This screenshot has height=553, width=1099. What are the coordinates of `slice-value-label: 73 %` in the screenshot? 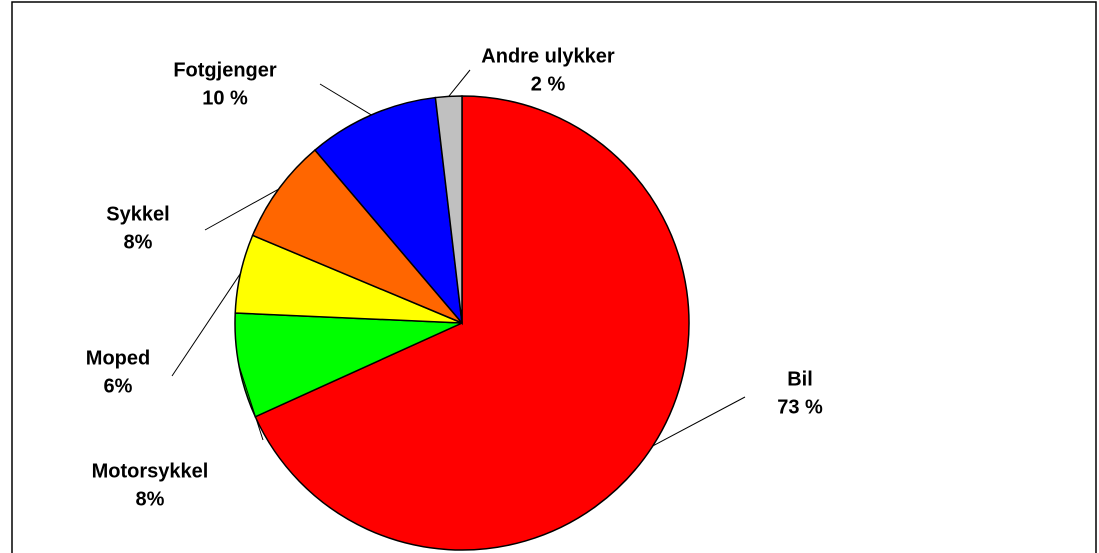 It's located at (800, 407).